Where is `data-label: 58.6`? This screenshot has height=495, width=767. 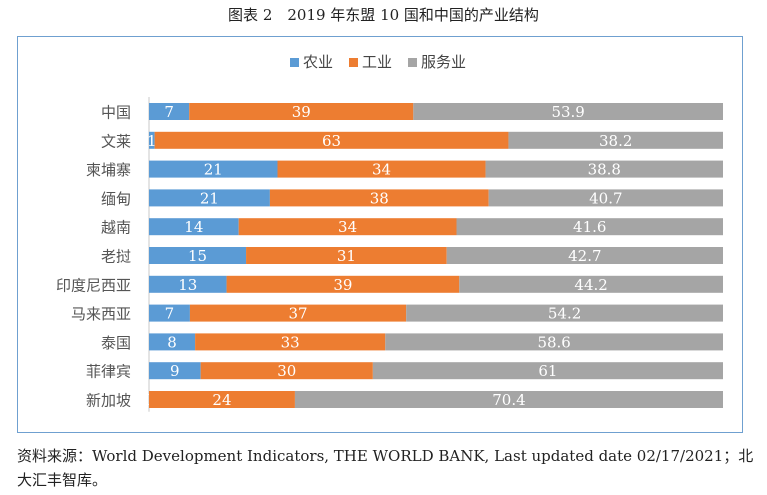
data-label: 58.6 is located at coordinates (553, 342).